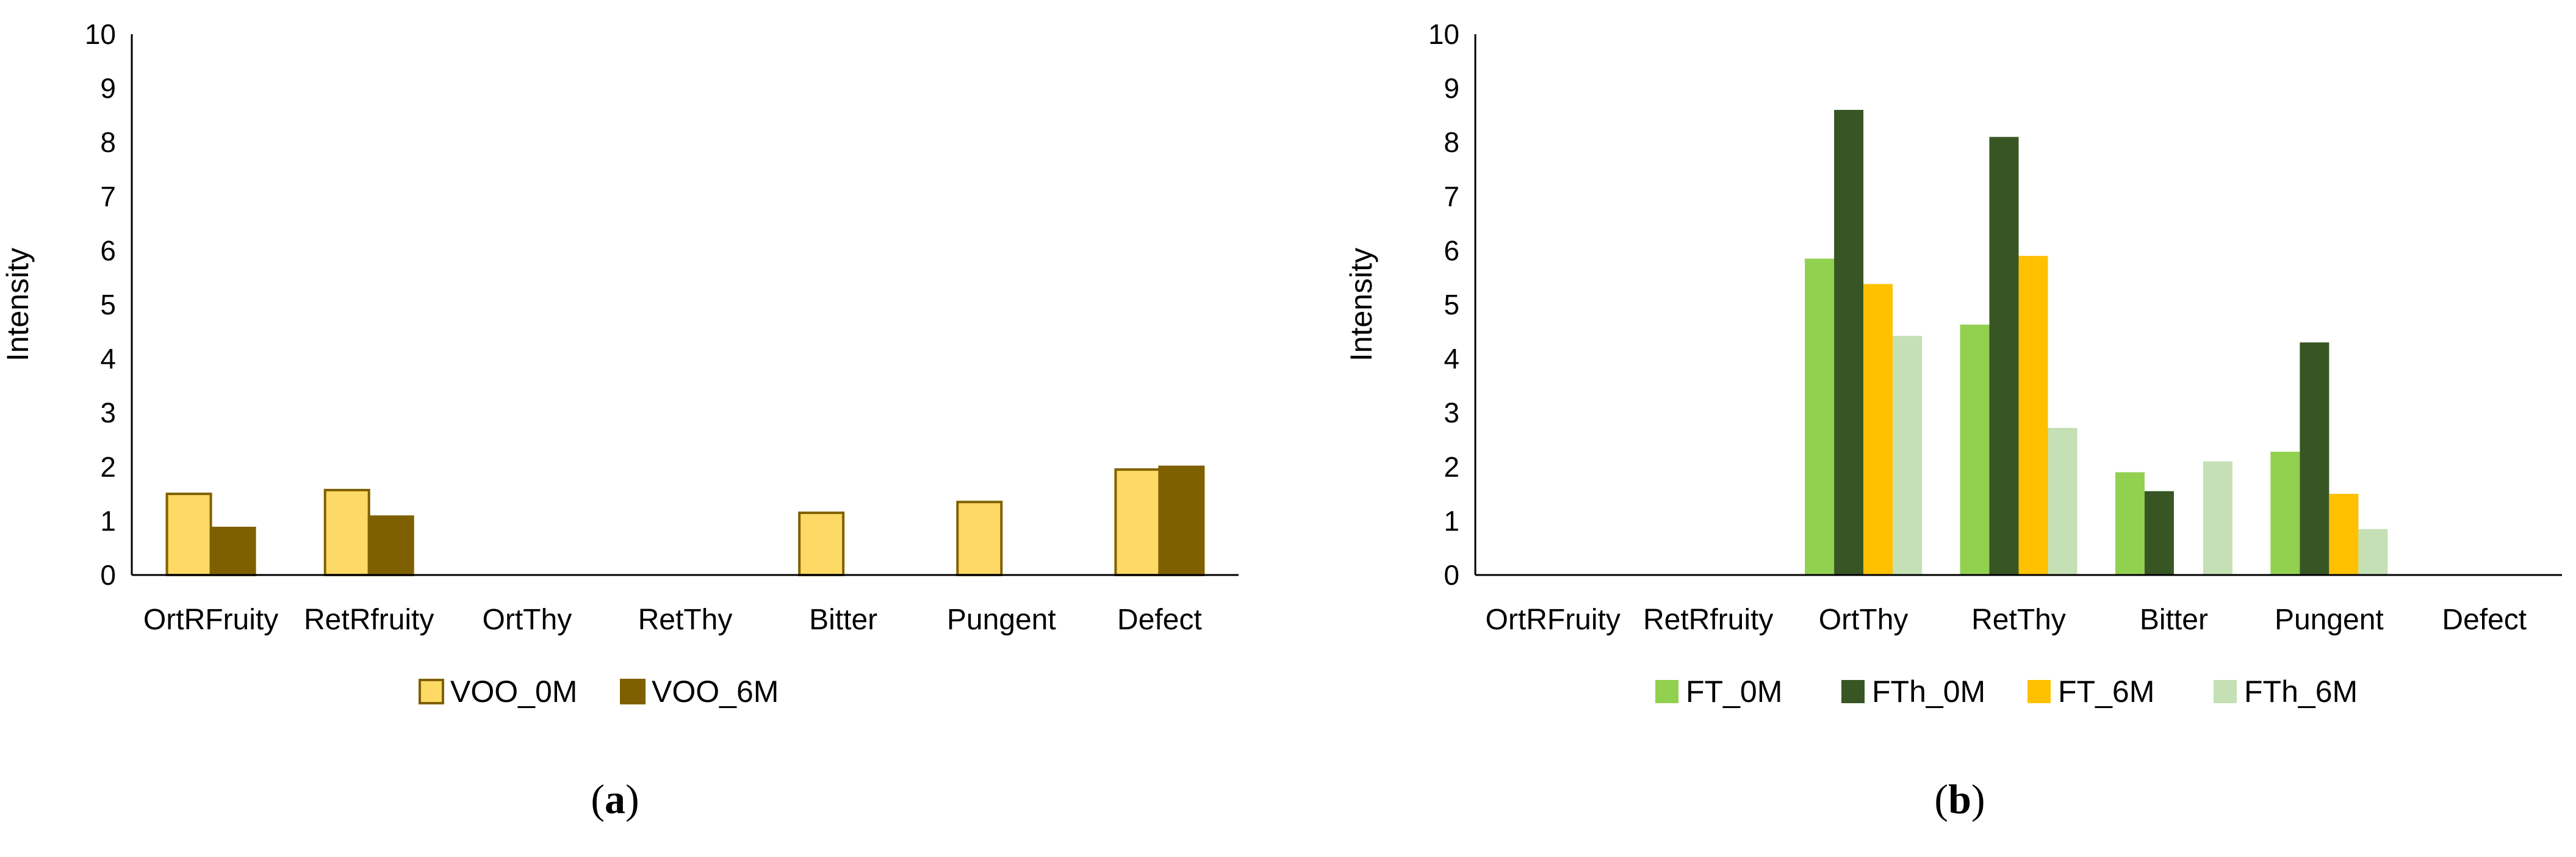  What do you see at coordinates (1820, 416) in the screenshot?
I see `bar-FT_0M-OrtThy` at bounding box center [1820, 416].